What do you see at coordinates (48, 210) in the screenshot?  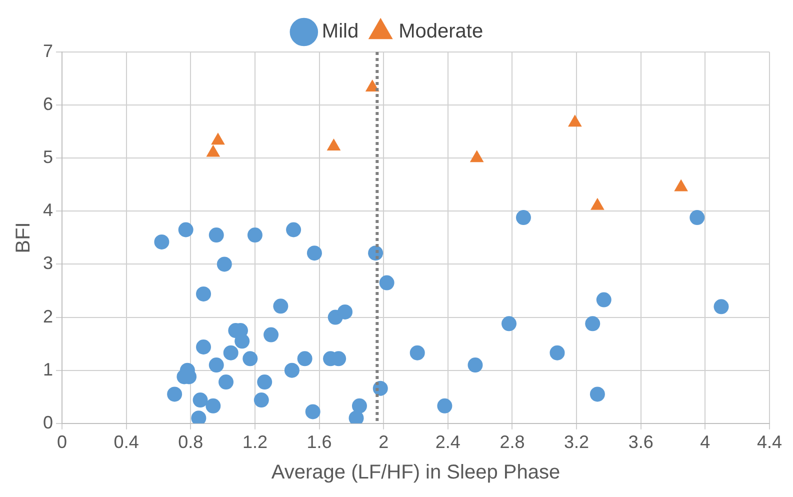 I see `y-tick-label: 4` at bounding box center [48, 210].